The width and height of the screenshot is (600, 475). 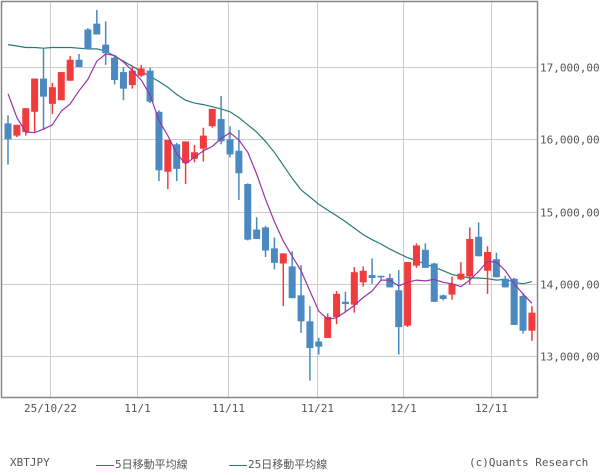 What do you see at coordinates (137, 408) in the screenshot?
I see `x-tick-label: 11/1` at bounding box center [137, 408].